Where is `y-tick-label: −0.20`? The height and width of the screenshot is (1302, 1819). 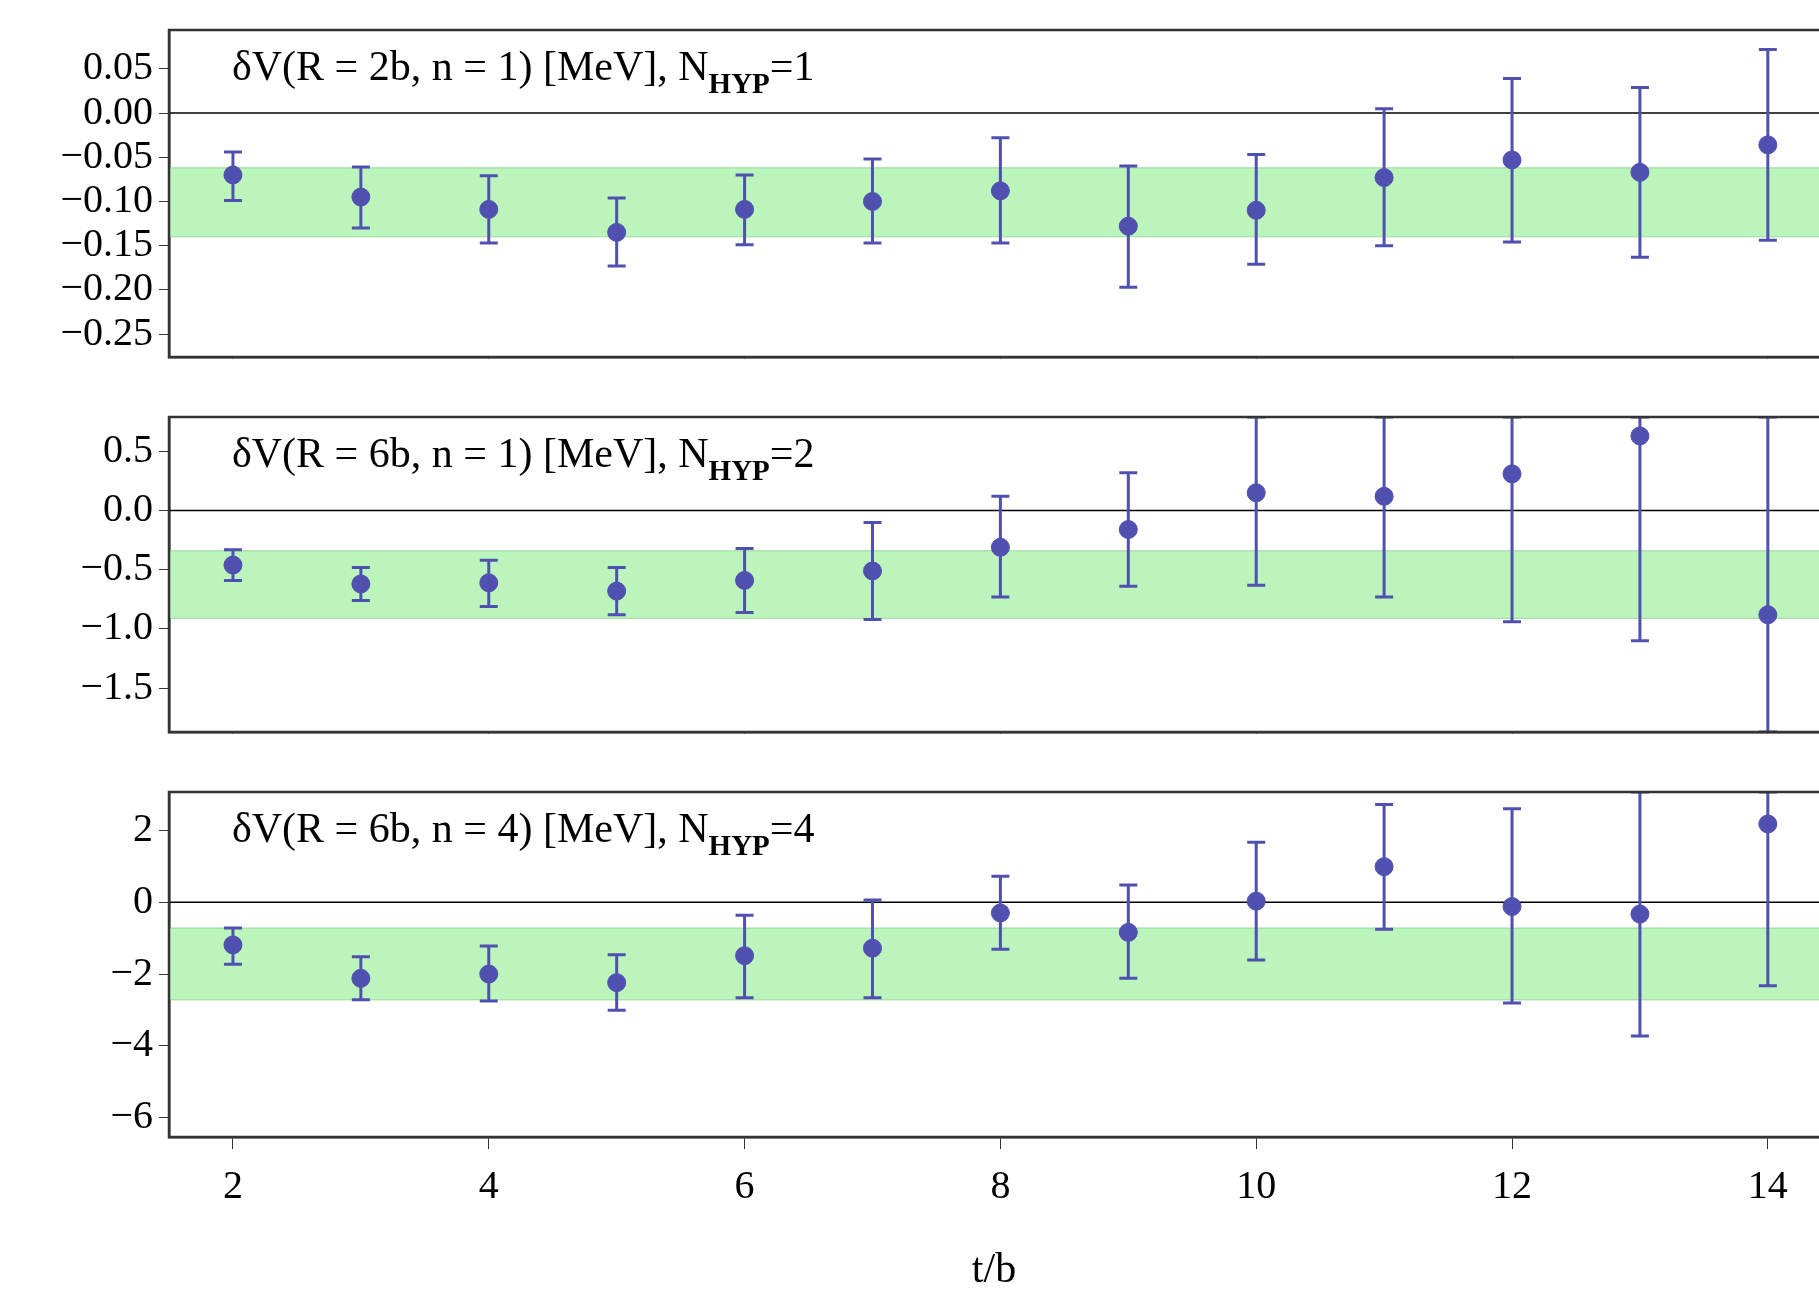
y-tick-label: −0.20 is located at coordinates (106, 287).